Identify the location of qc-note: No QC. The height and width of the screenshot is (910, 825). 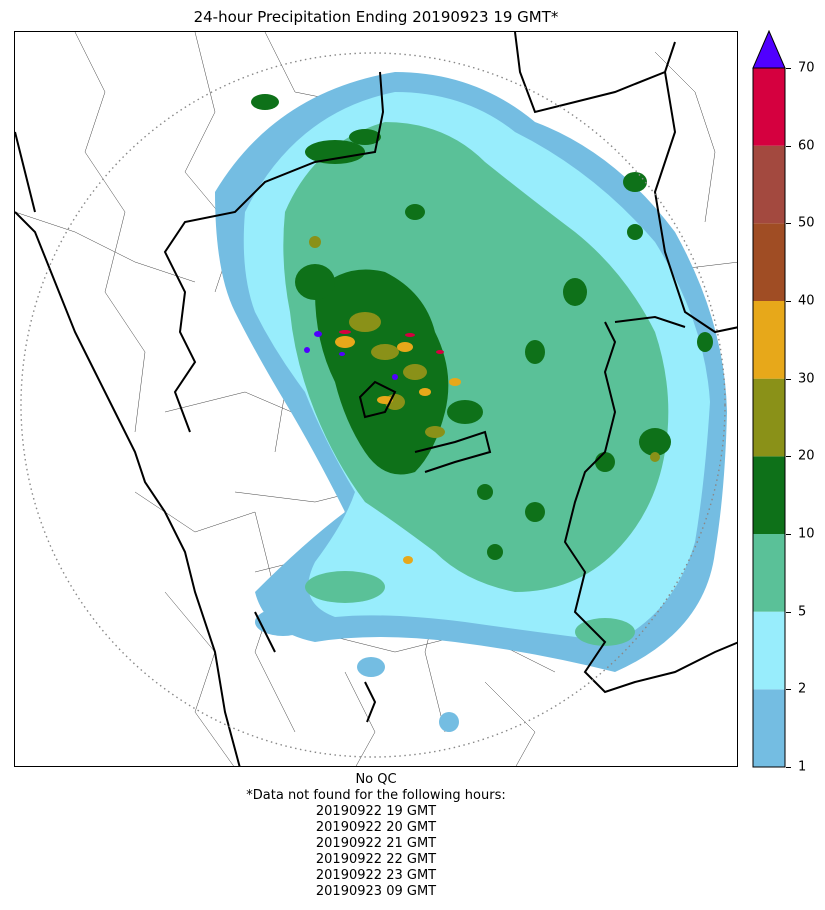
(376, 779).